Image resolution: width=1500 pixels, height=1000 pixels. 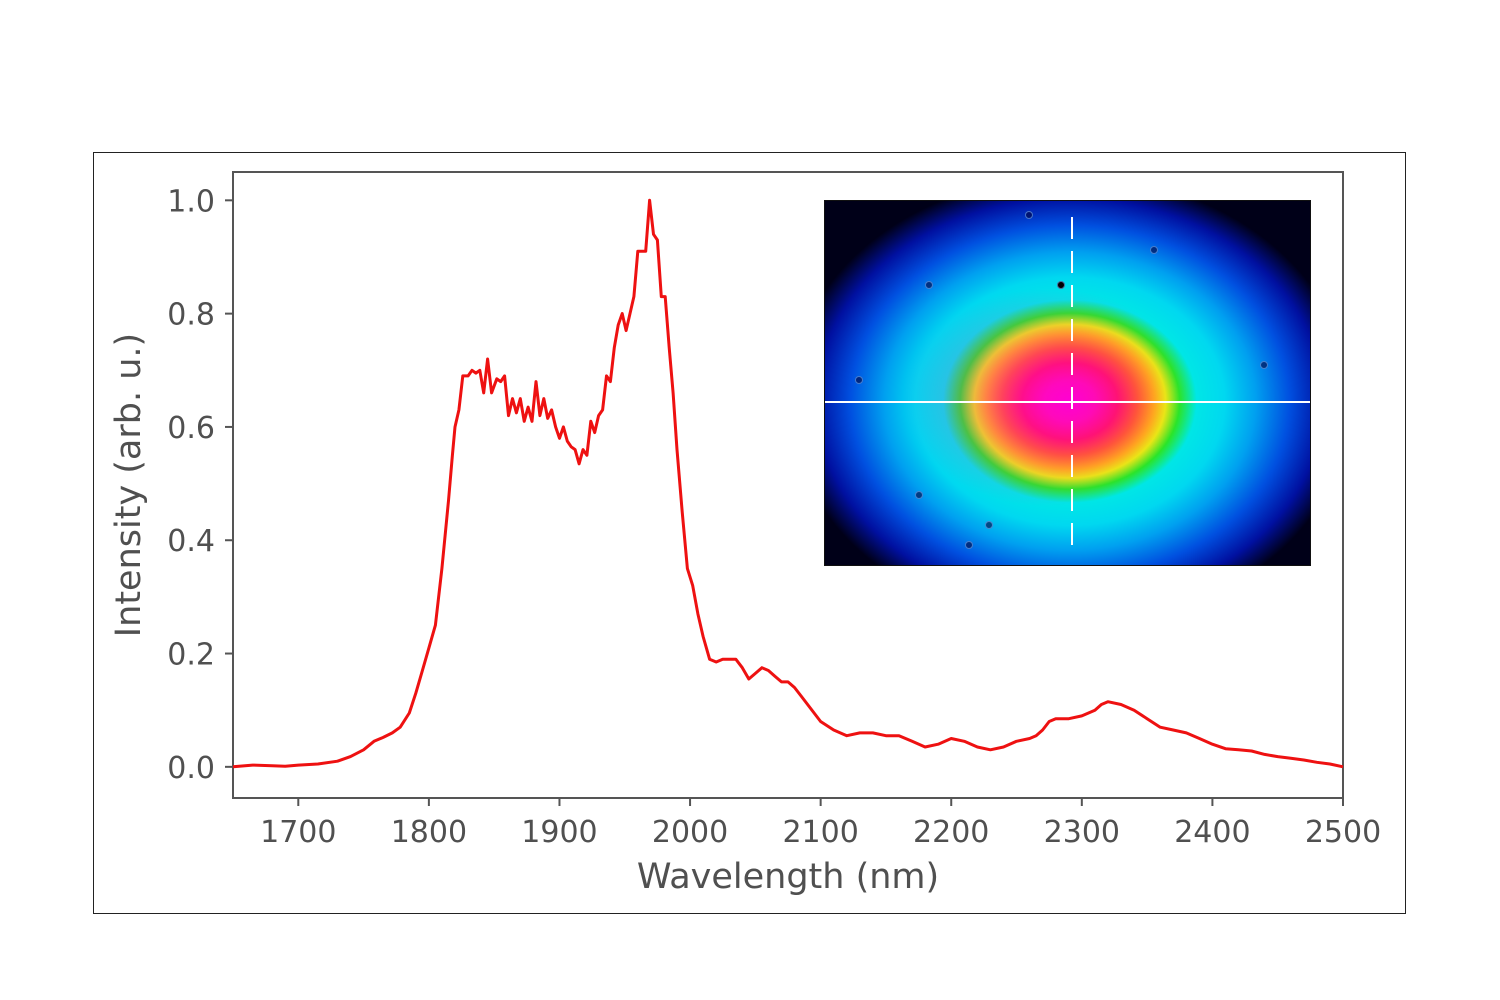 I want to click on x-tick-label: 2500, so click(x=1343, y=832).